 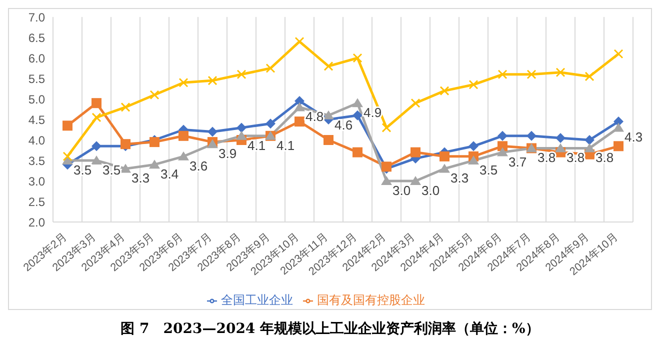 What do you see at coordinates (633, 137) in the screenshot?
I see `data-label: 4.3` at bounding box center [633, 137].